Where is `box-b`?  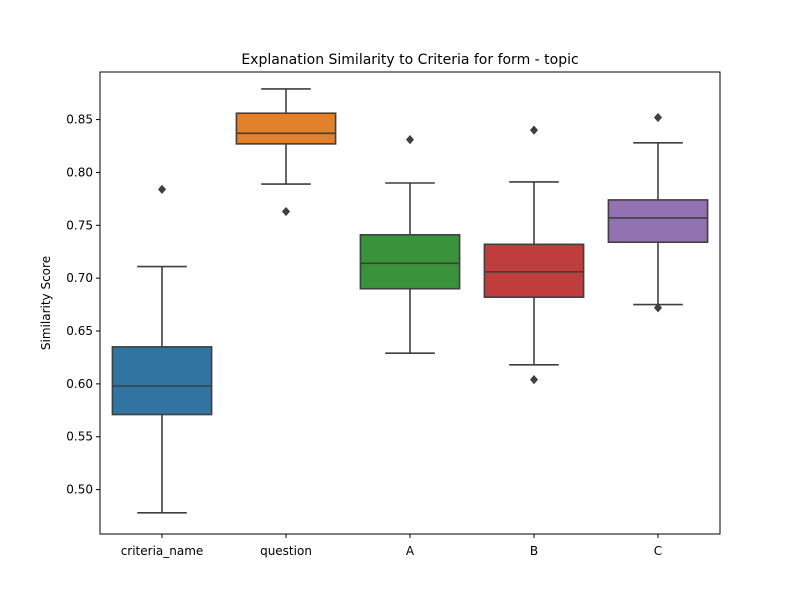 box-b is located at coordinates (534, 255).